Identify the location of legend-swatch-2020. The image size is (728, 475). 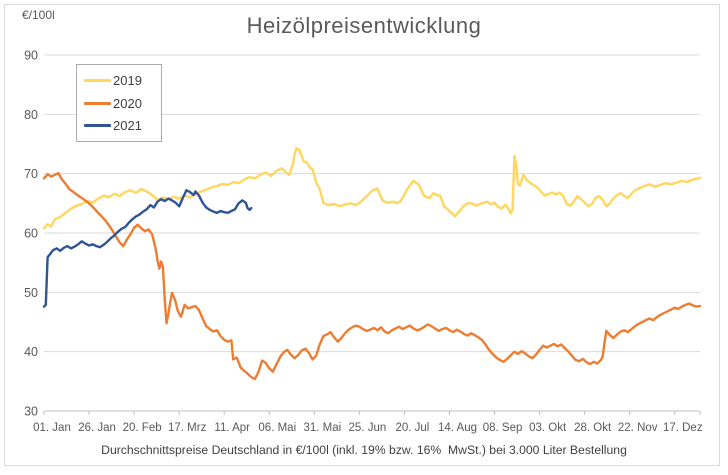
(97, 103).